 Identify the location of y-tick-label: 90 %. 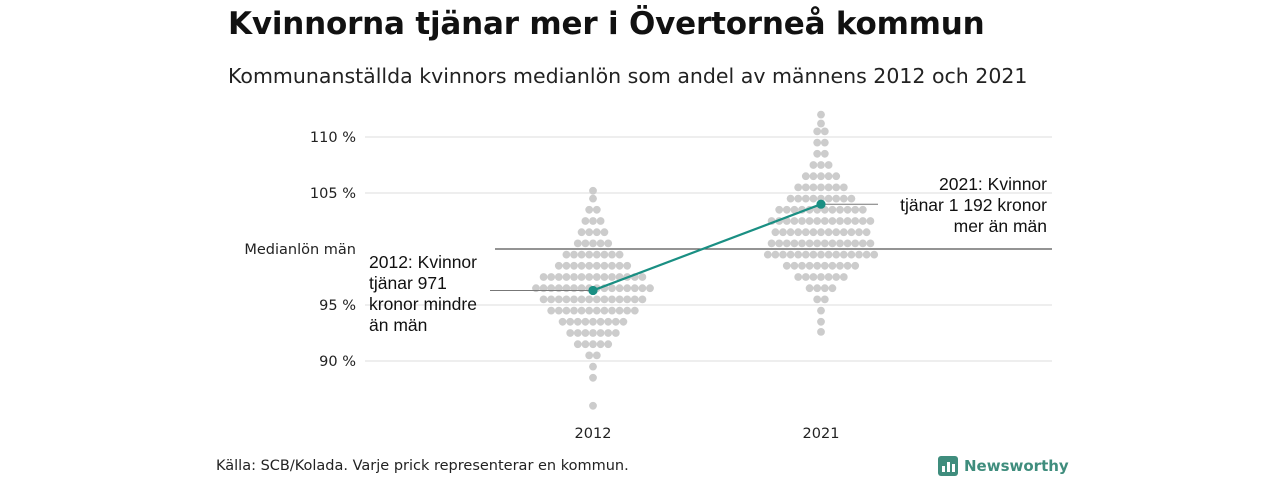
(337, 362).